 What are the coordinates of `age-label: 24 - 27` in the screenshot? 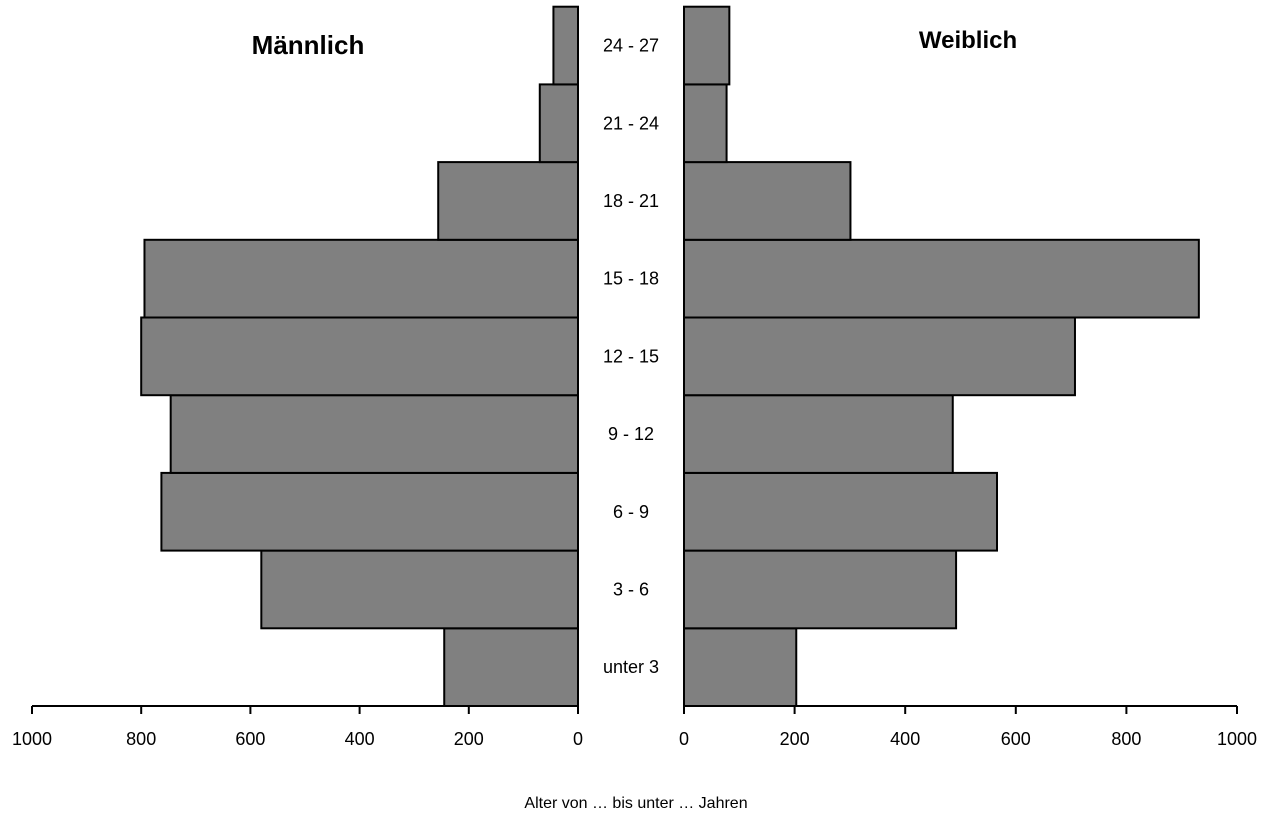 It's located at (631, 46).